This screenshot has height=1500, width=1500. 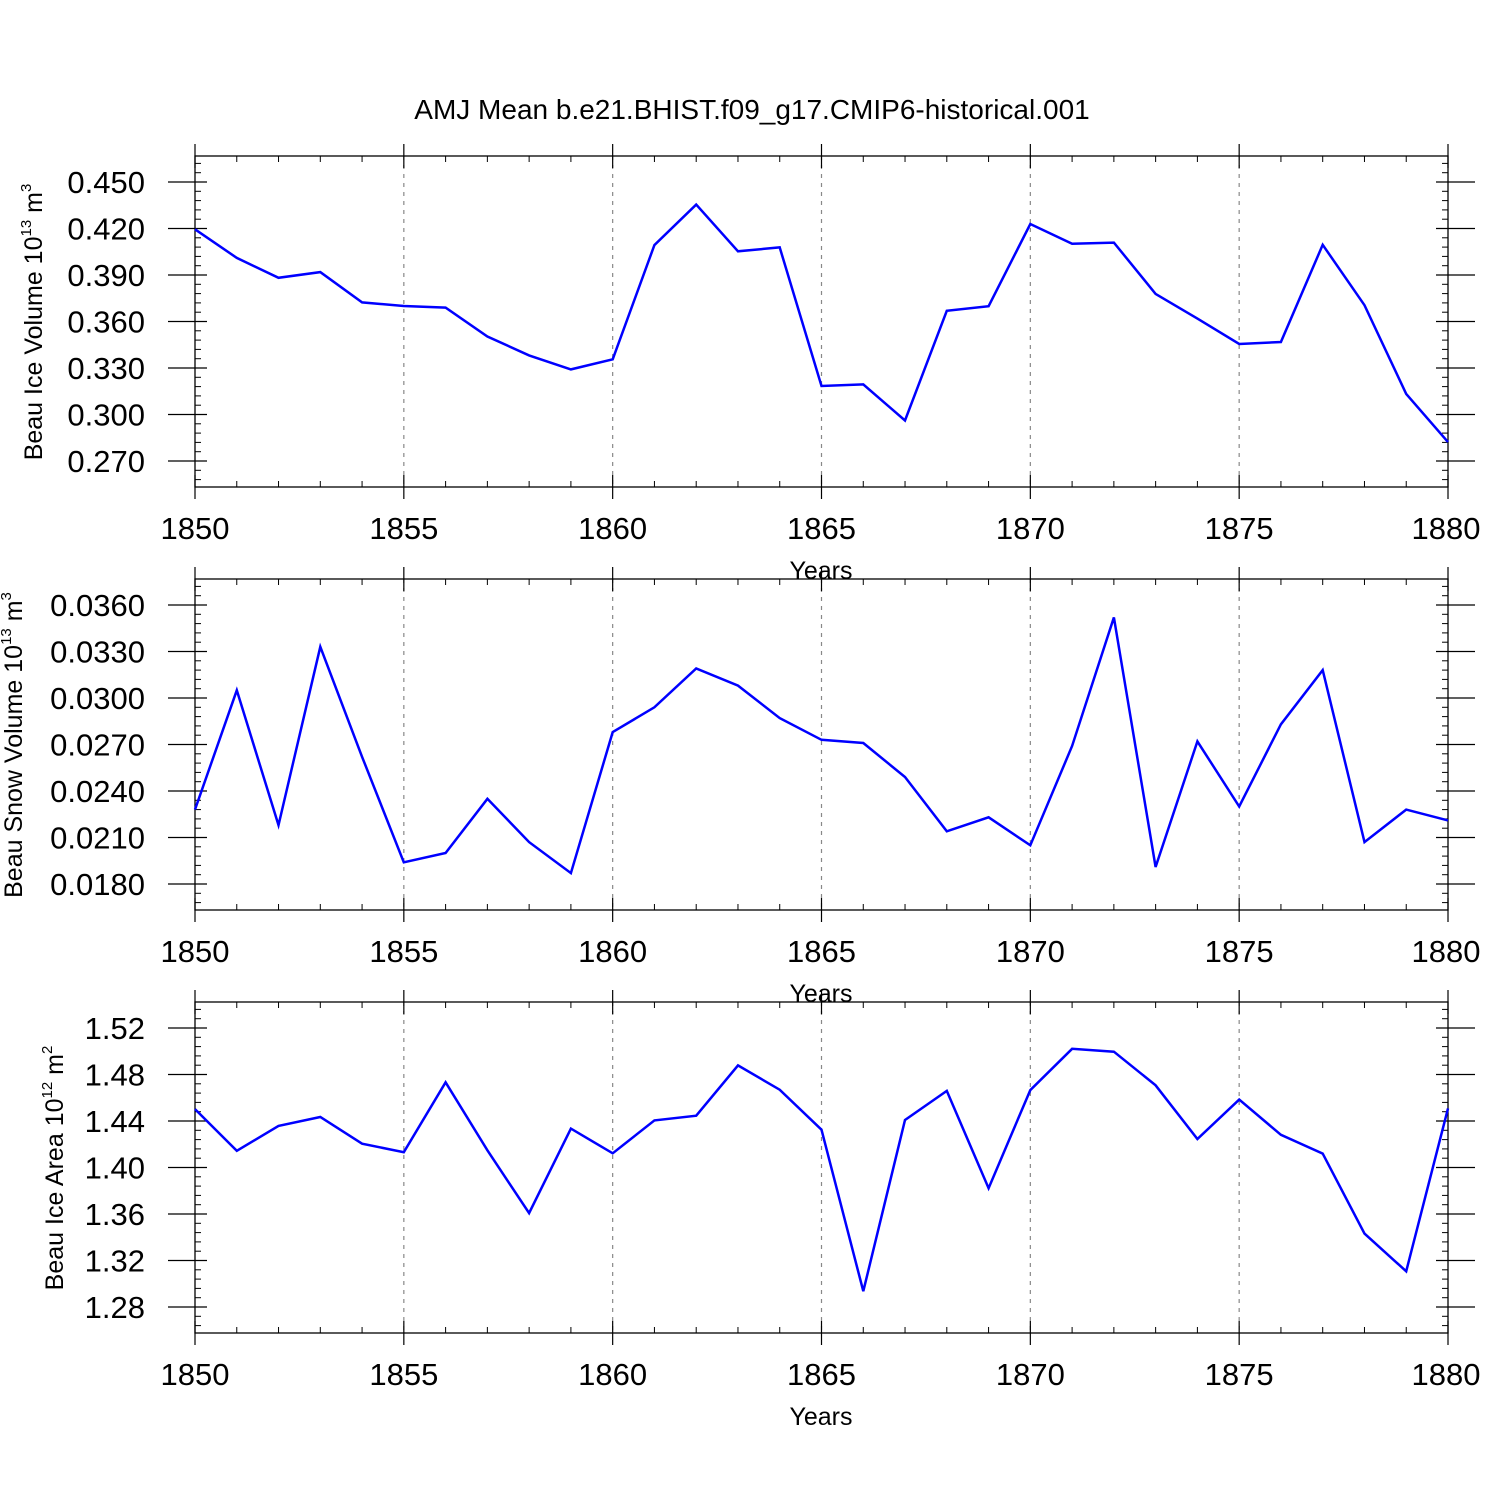 What do you see at coordinates (820, 1417) in the screenshot?
I see `x-axis-title: Years` at bounding box center [820, 1417].